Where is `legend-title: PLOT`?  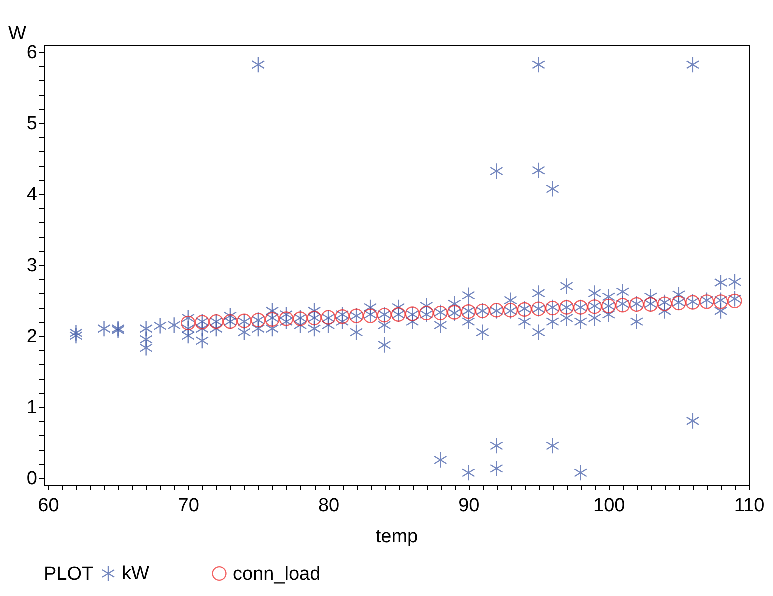
legend-title: PLOT is located at coordinates (69, 574).